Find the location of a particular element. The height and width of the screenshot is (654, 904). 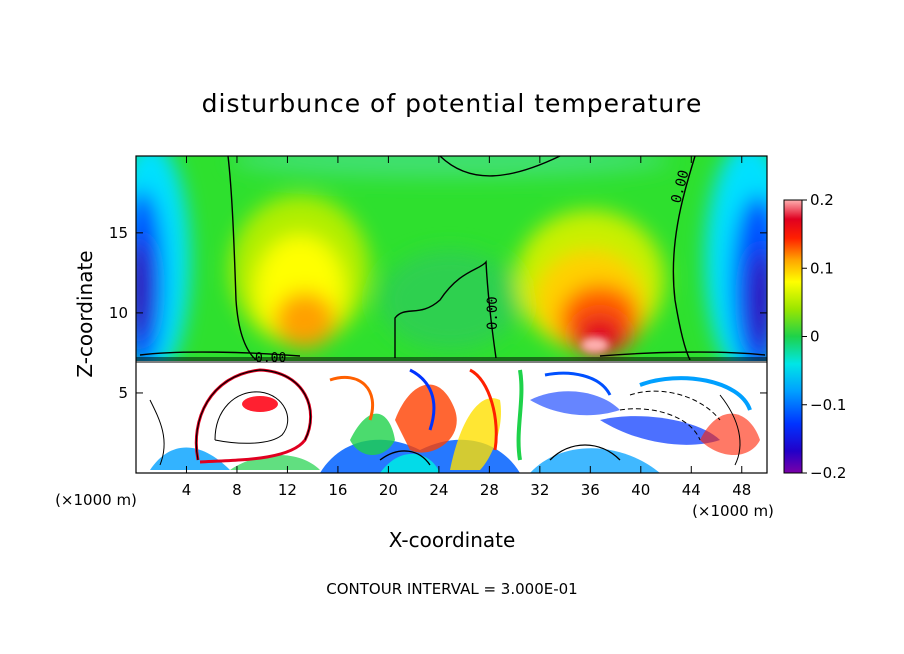

x-tick-label: 44 is located at coordinates (691, 490).